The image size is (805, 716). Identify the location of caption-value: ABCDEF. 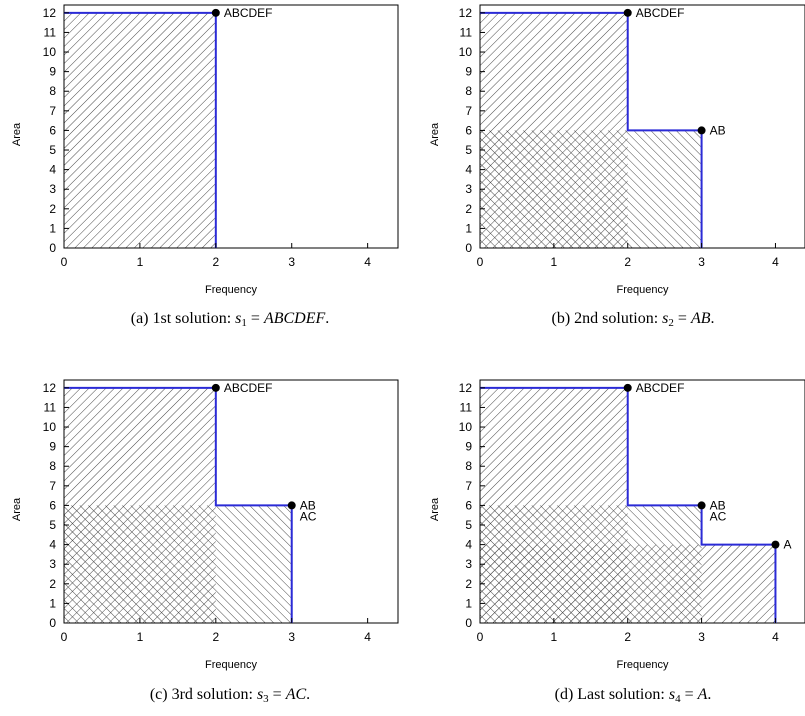
(294, 318).